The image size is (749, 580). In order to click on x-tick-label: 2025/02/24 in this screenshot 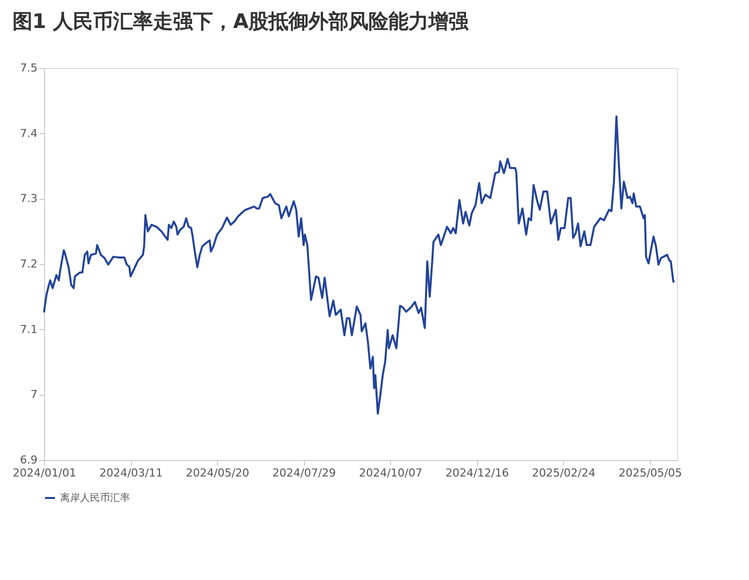, I will do `click(564, 473)`.